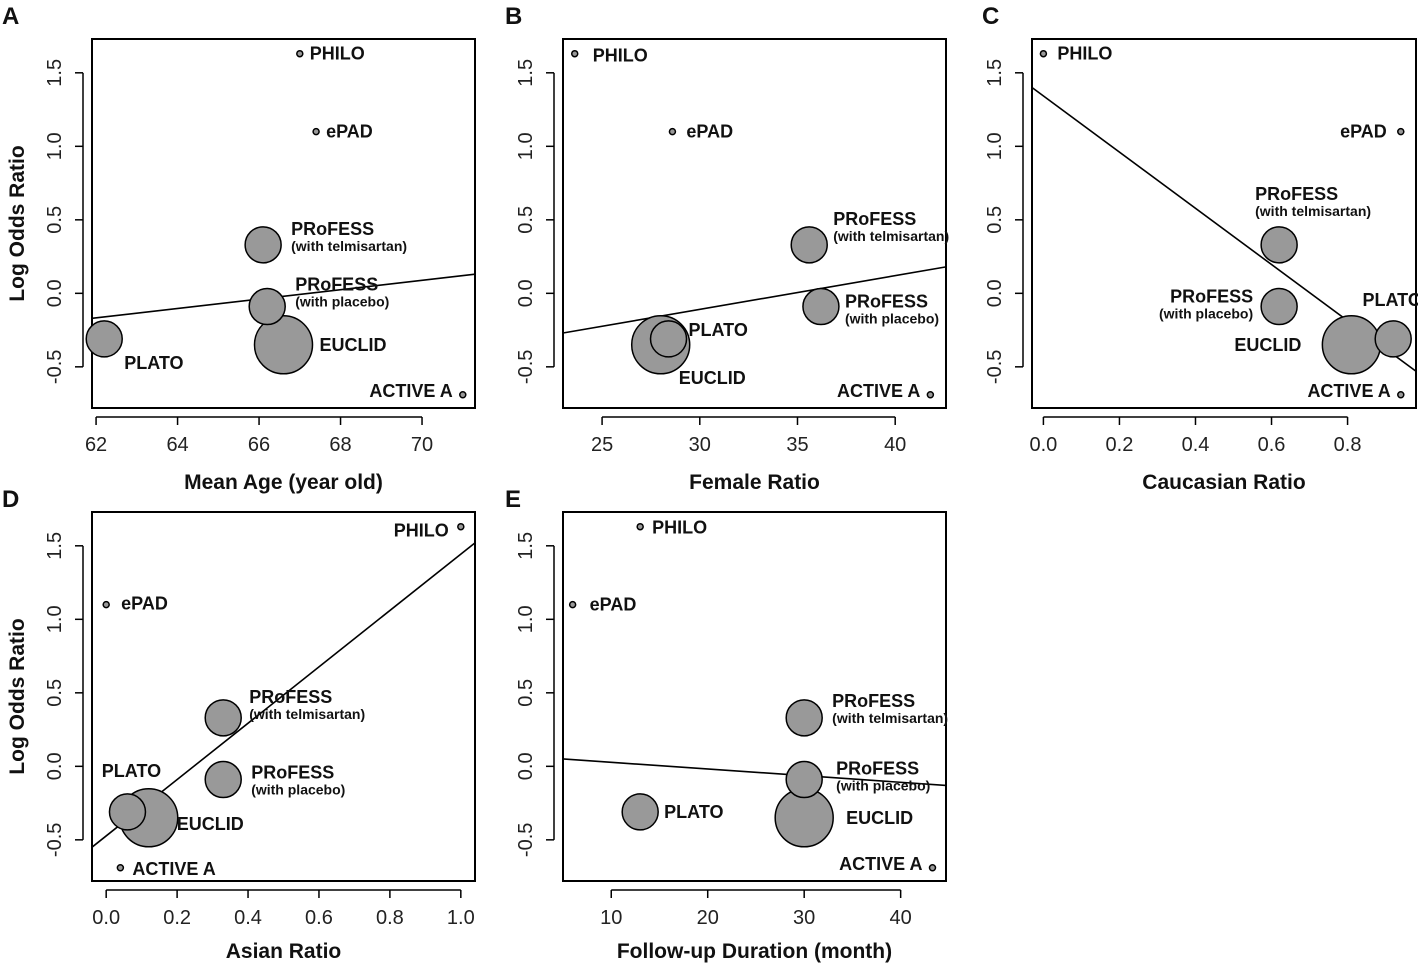  I want to click on x-tick-label: 40, so click(901, 918).